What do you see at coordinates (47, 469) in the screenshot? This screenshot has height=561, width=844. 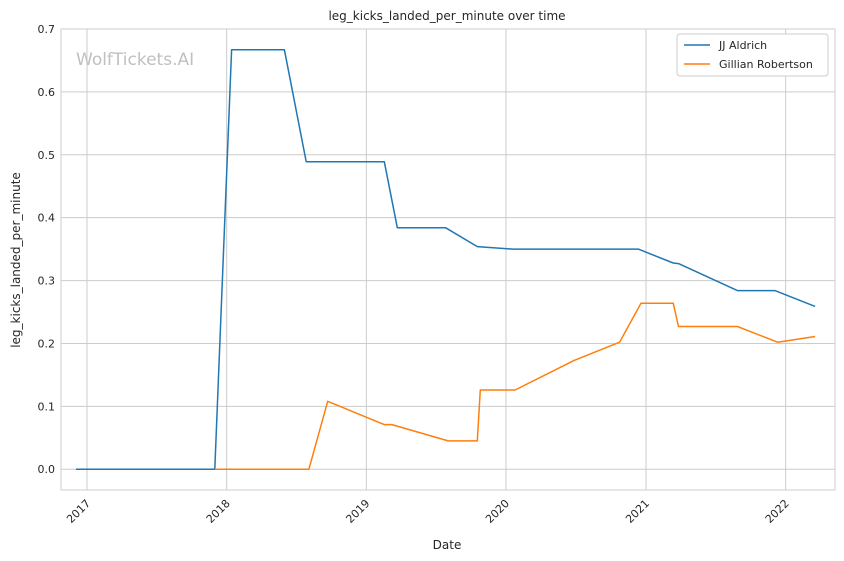 I see `y-tick-label: 0.0` at bounding box center [47, 469].